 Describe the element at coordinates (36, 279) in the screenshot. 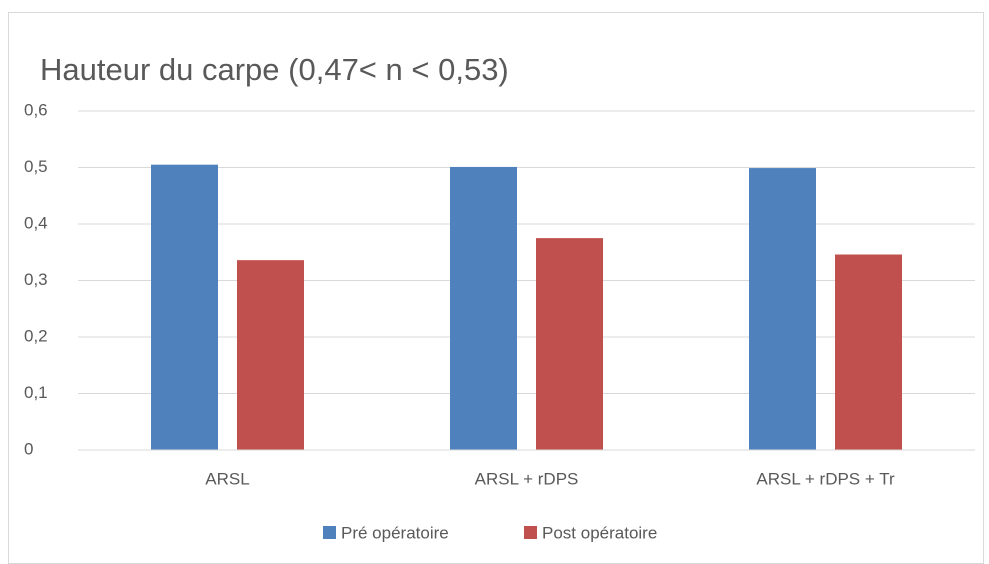

I see `y-tick-label: 0,3` at that location.